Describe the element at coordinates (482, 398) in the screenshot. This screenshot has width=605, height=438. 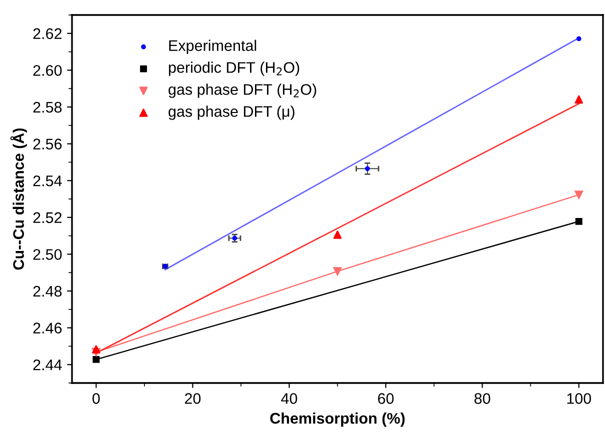
I see `x-tick-label: 80` at that location.